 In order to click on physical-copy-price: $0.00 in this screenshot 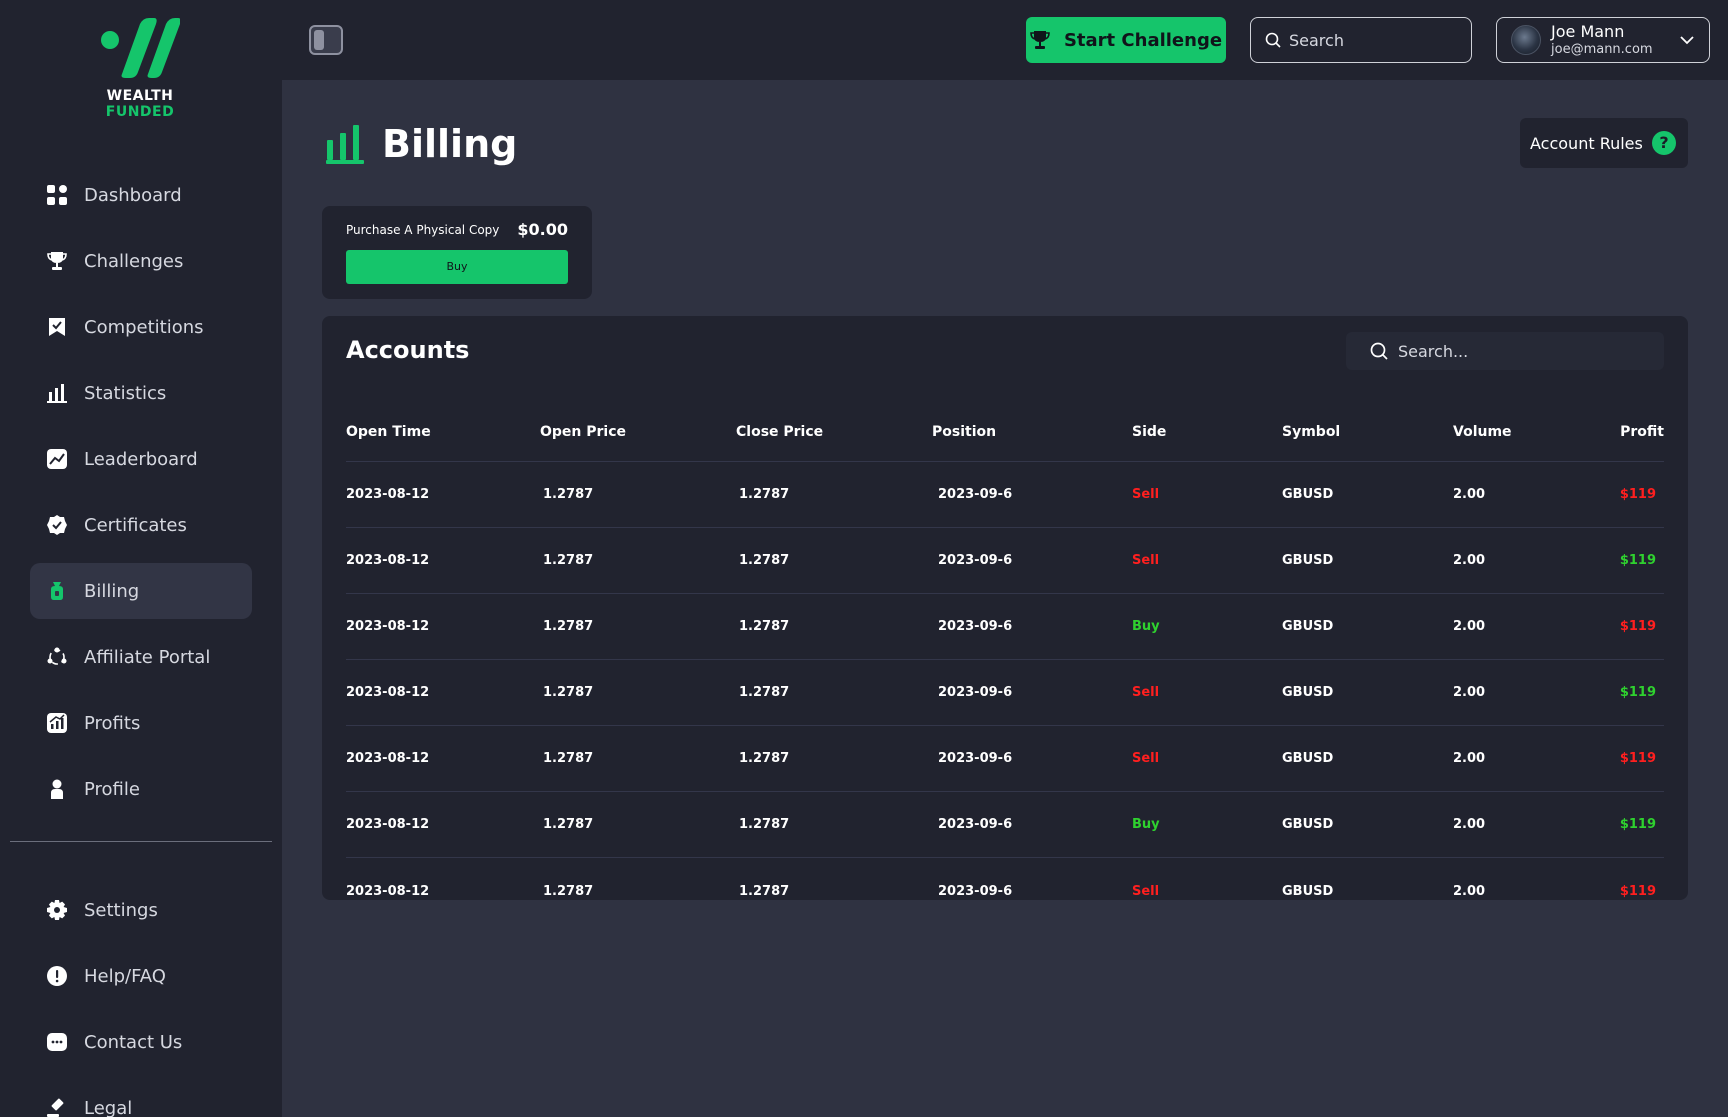, I will do `click(542, 229)`.